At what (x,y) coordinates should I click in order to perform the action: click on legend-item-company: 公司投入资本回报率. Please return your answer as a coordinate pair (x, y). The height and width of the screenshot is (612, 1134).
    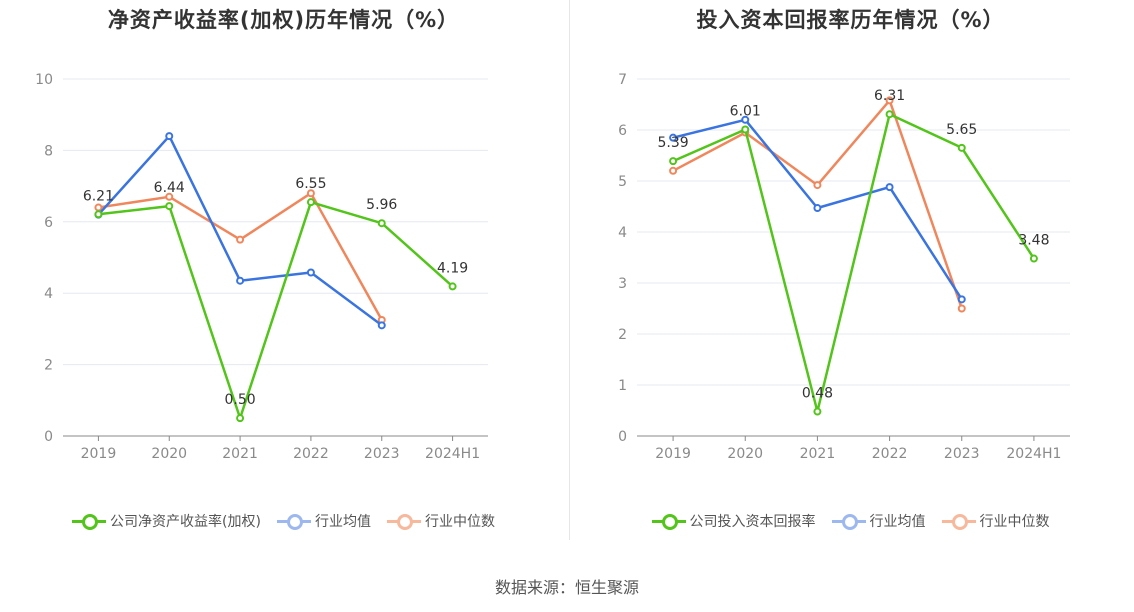
    Looking at the image, I should click on (733, 521).